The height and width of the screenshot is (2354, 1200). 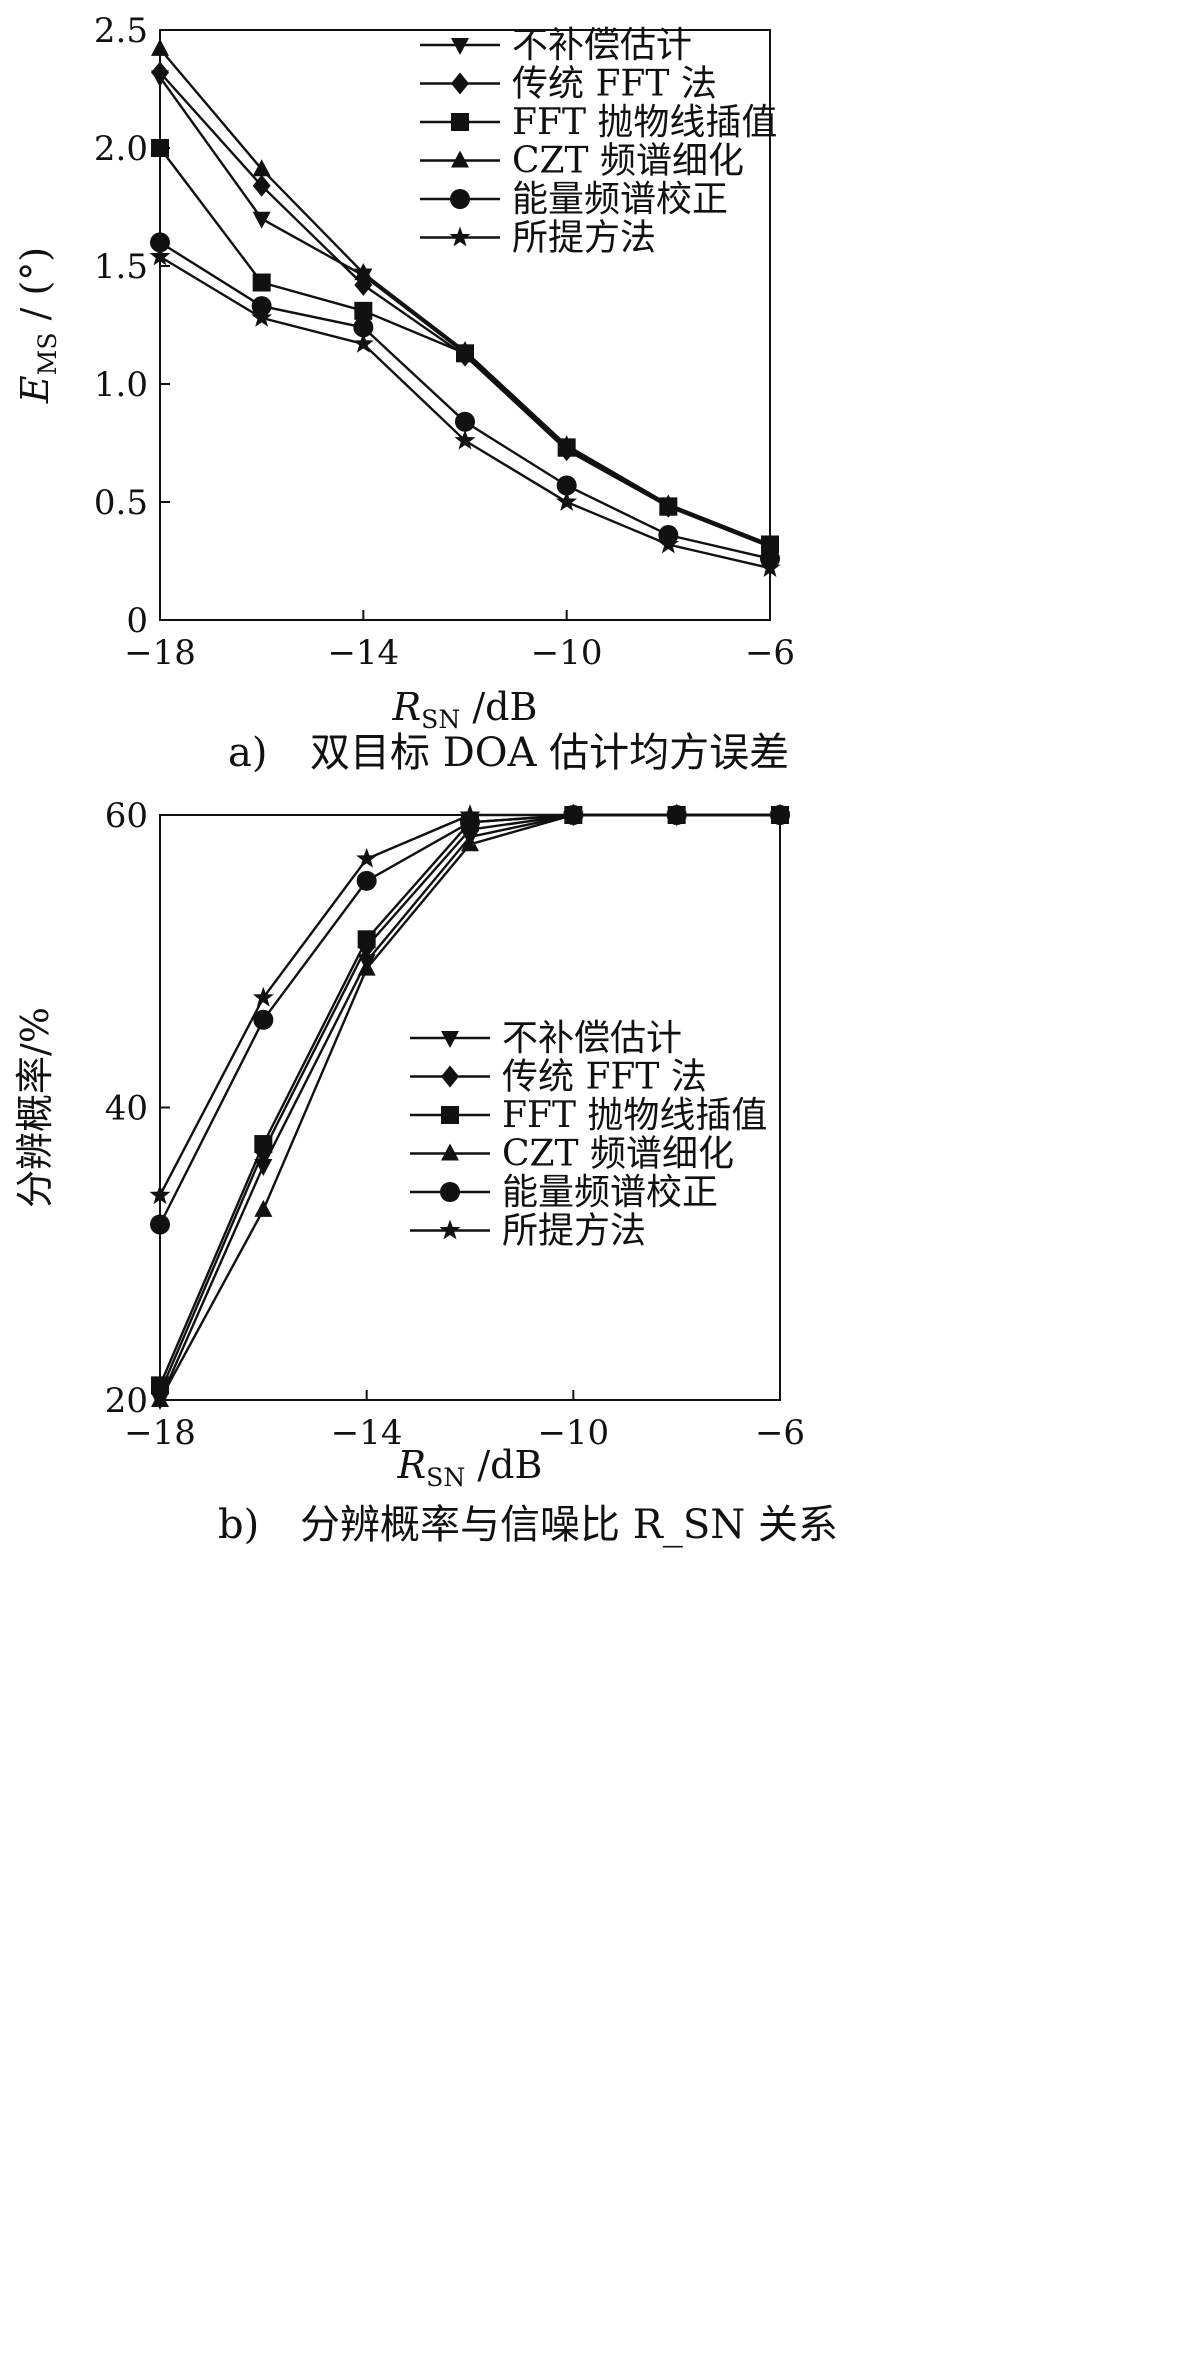 I want to click on y-tick-label: 40, so click(x=126, y=1109).